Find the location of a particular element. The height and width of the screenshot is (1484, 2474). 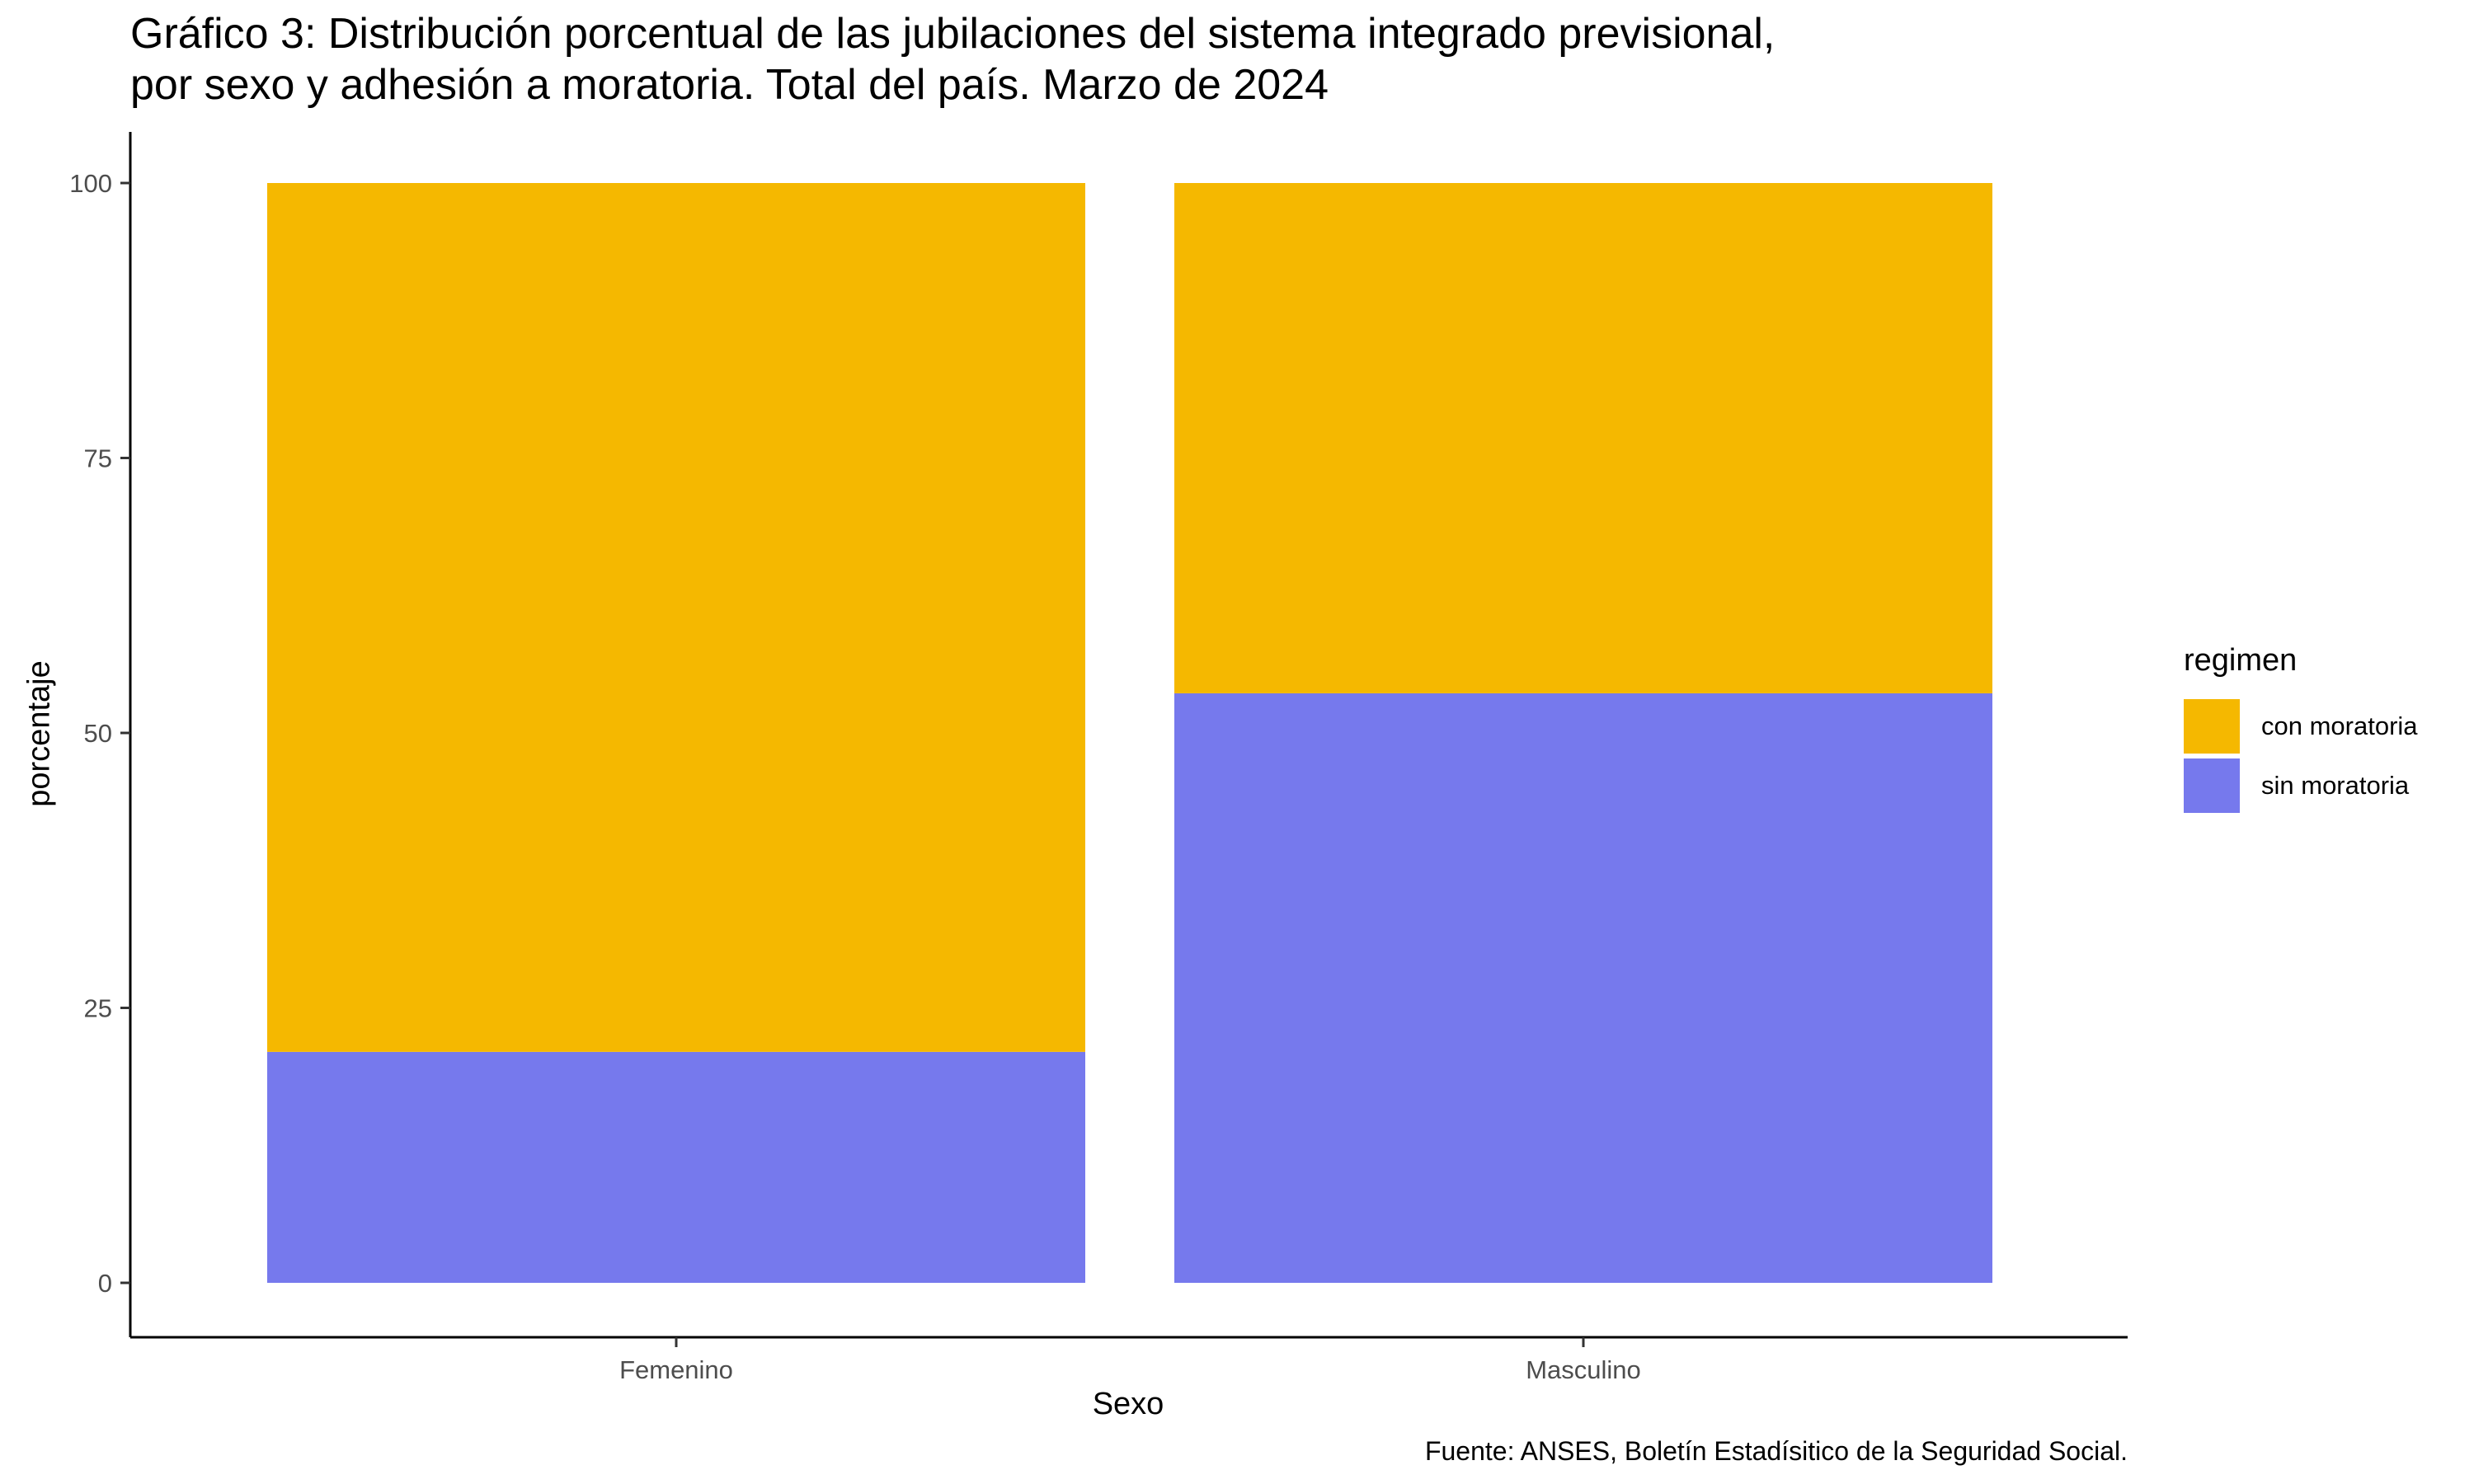

y-axis-title: porcentaje is located at coordinates (39, 733).